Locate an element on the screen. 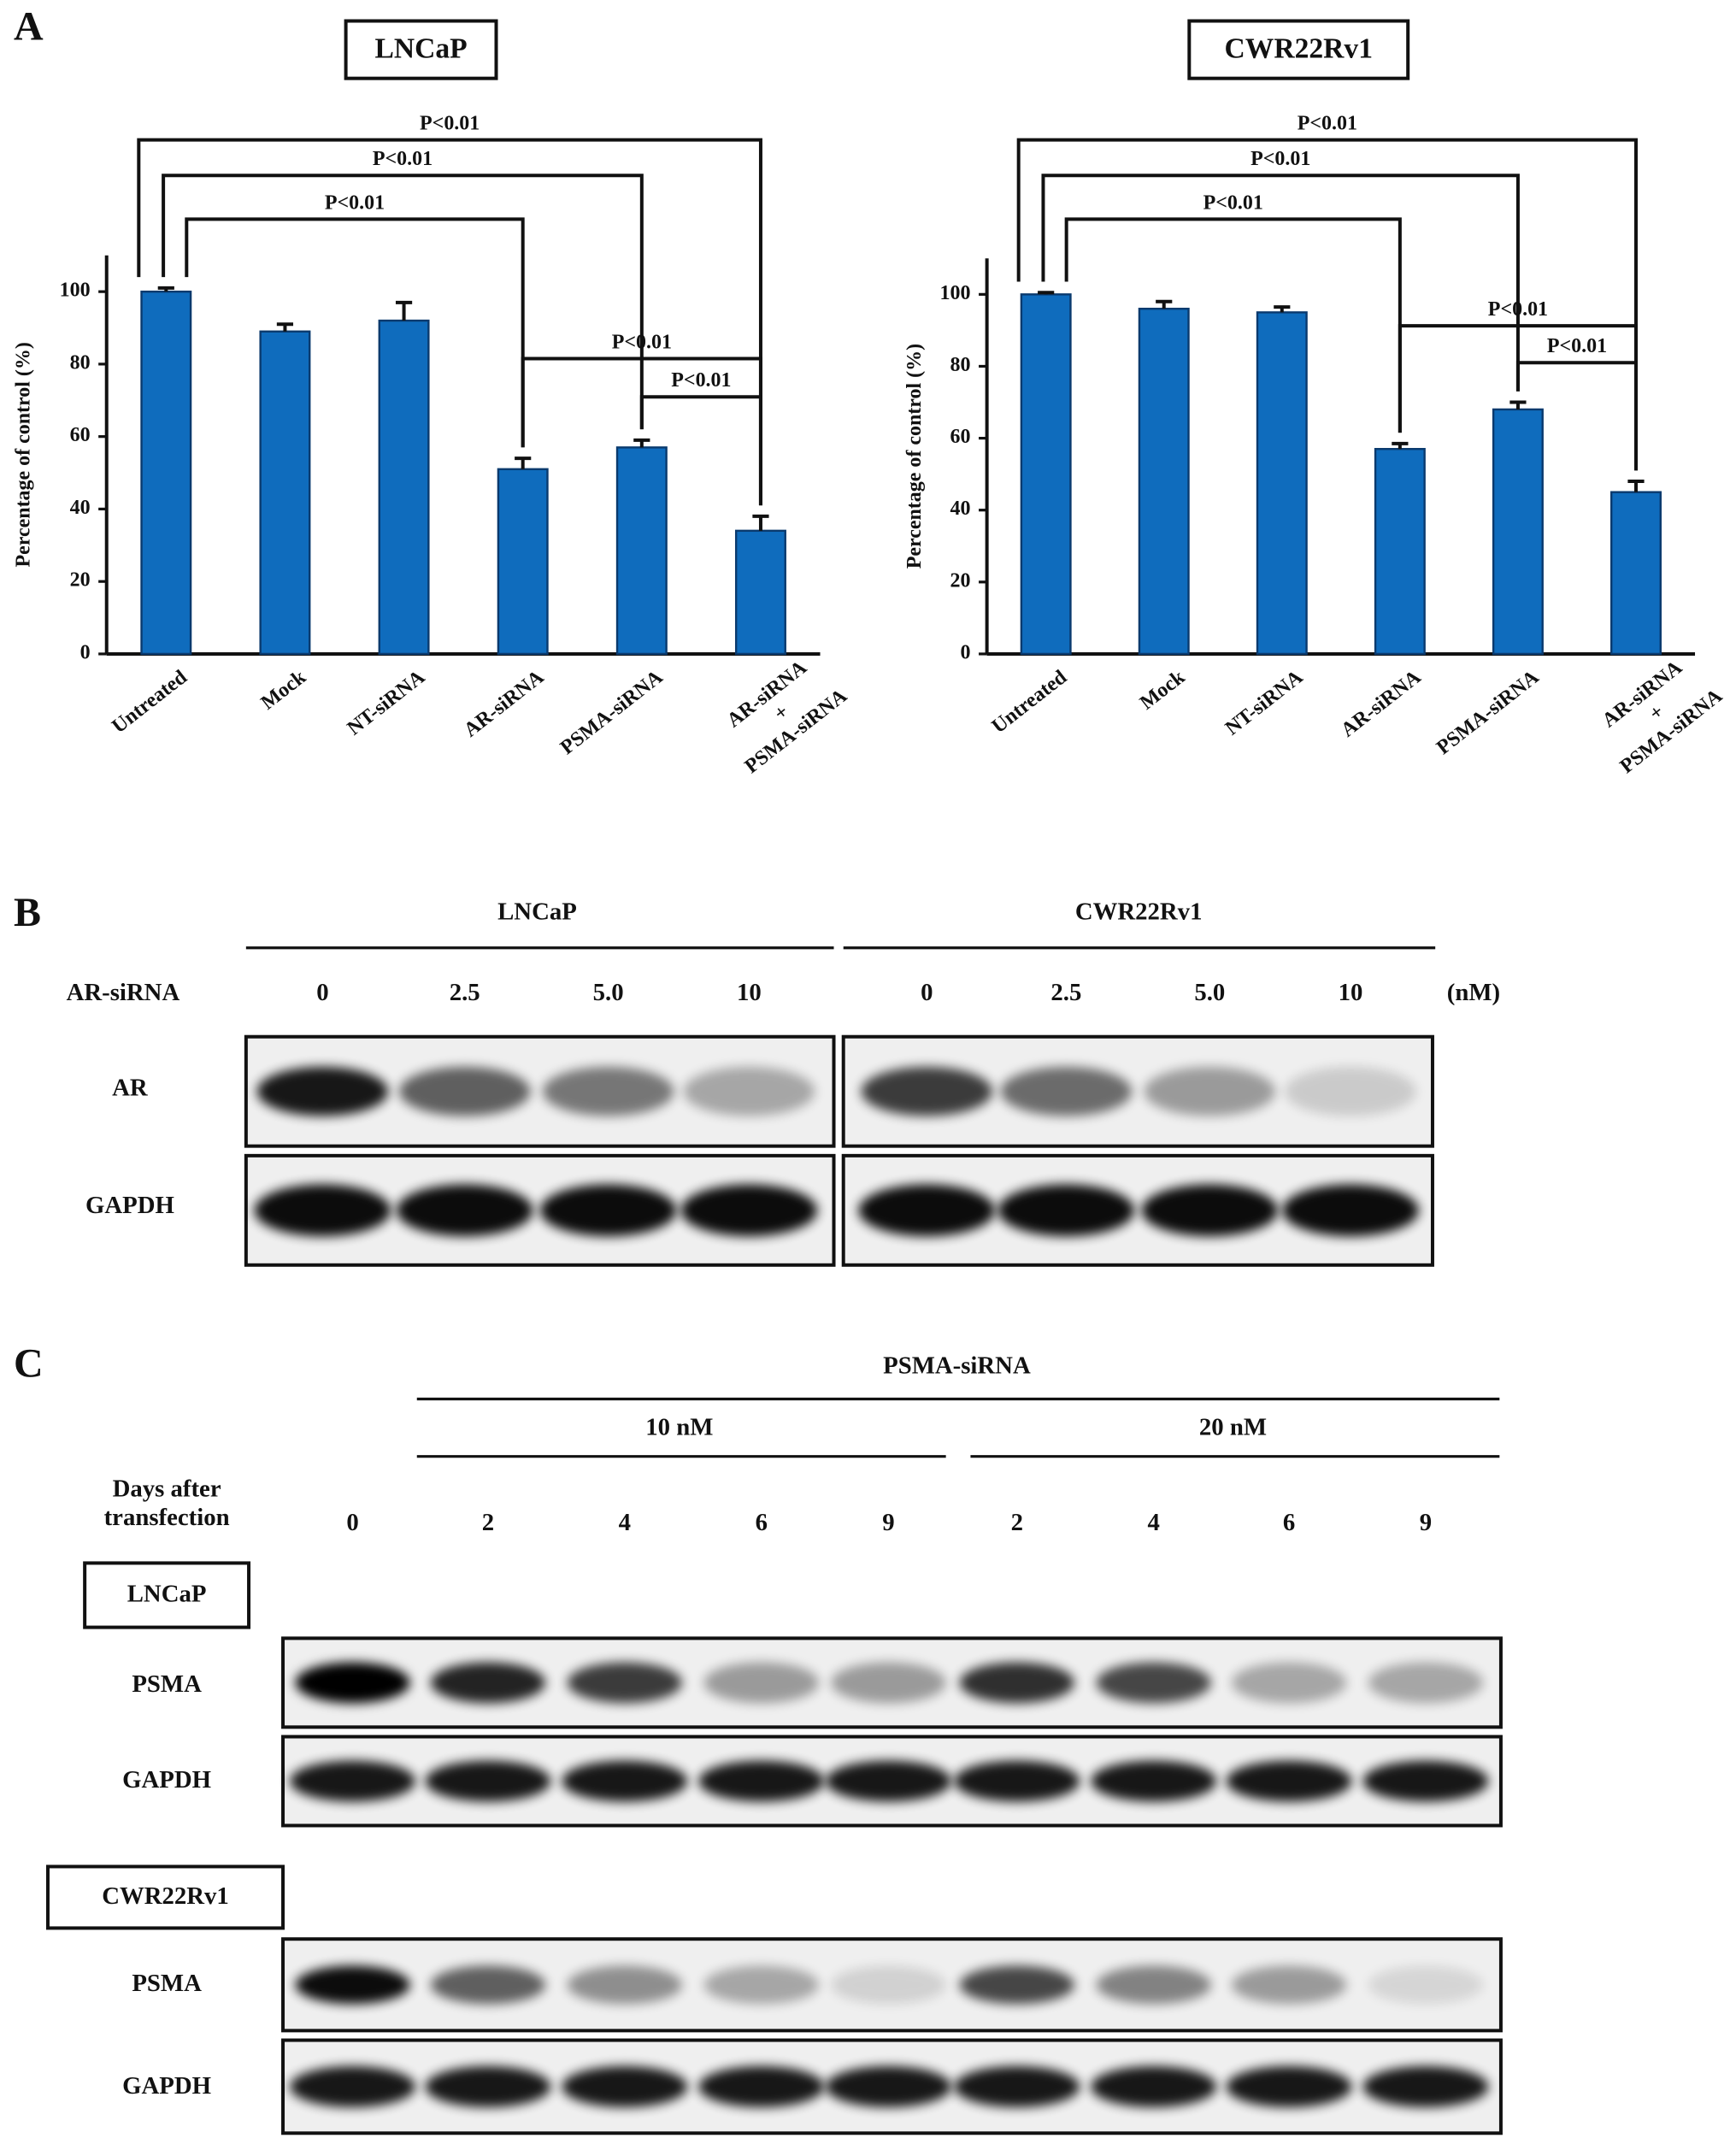 This screenshot has width=1736, height=2150. y-tick-label: 0 is located at coordinates (965, 652).